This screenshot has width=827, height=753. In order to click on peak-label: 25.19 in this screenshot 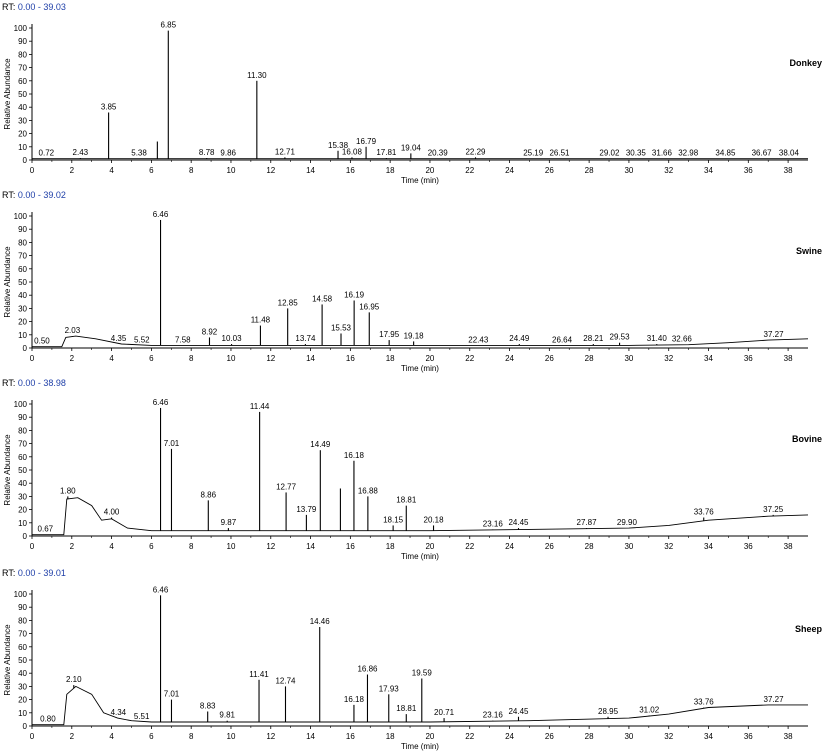, I will do `click(533, 153)`.